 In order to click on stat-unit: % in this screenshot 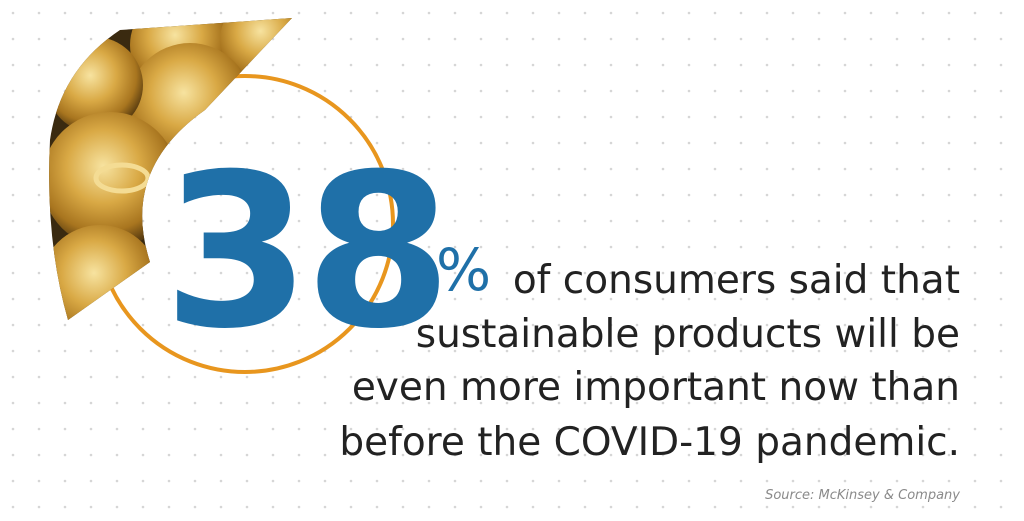, I will do `click(463, 270)`.